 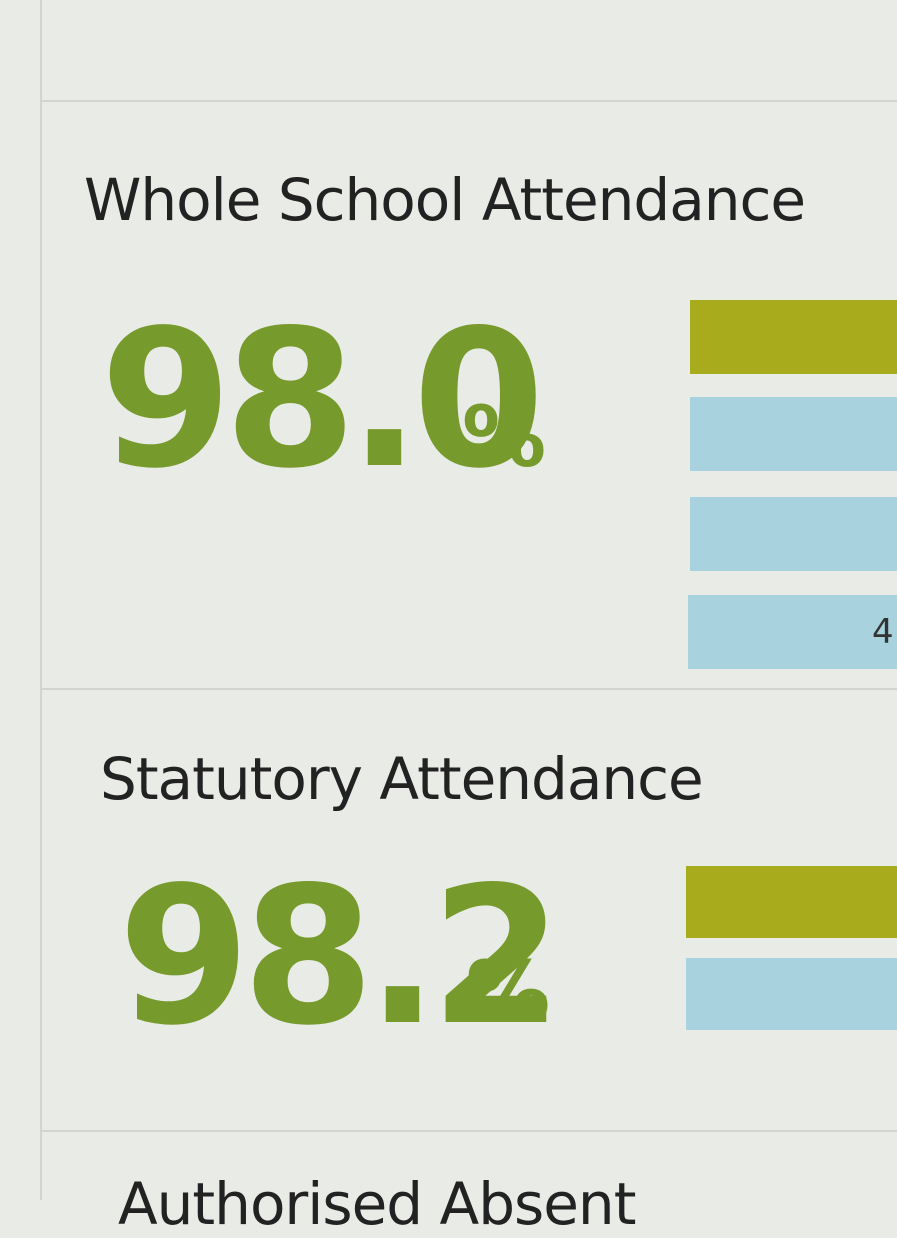 I want to click on section-title: Statutory Attendance, so click(x=402, y=779).